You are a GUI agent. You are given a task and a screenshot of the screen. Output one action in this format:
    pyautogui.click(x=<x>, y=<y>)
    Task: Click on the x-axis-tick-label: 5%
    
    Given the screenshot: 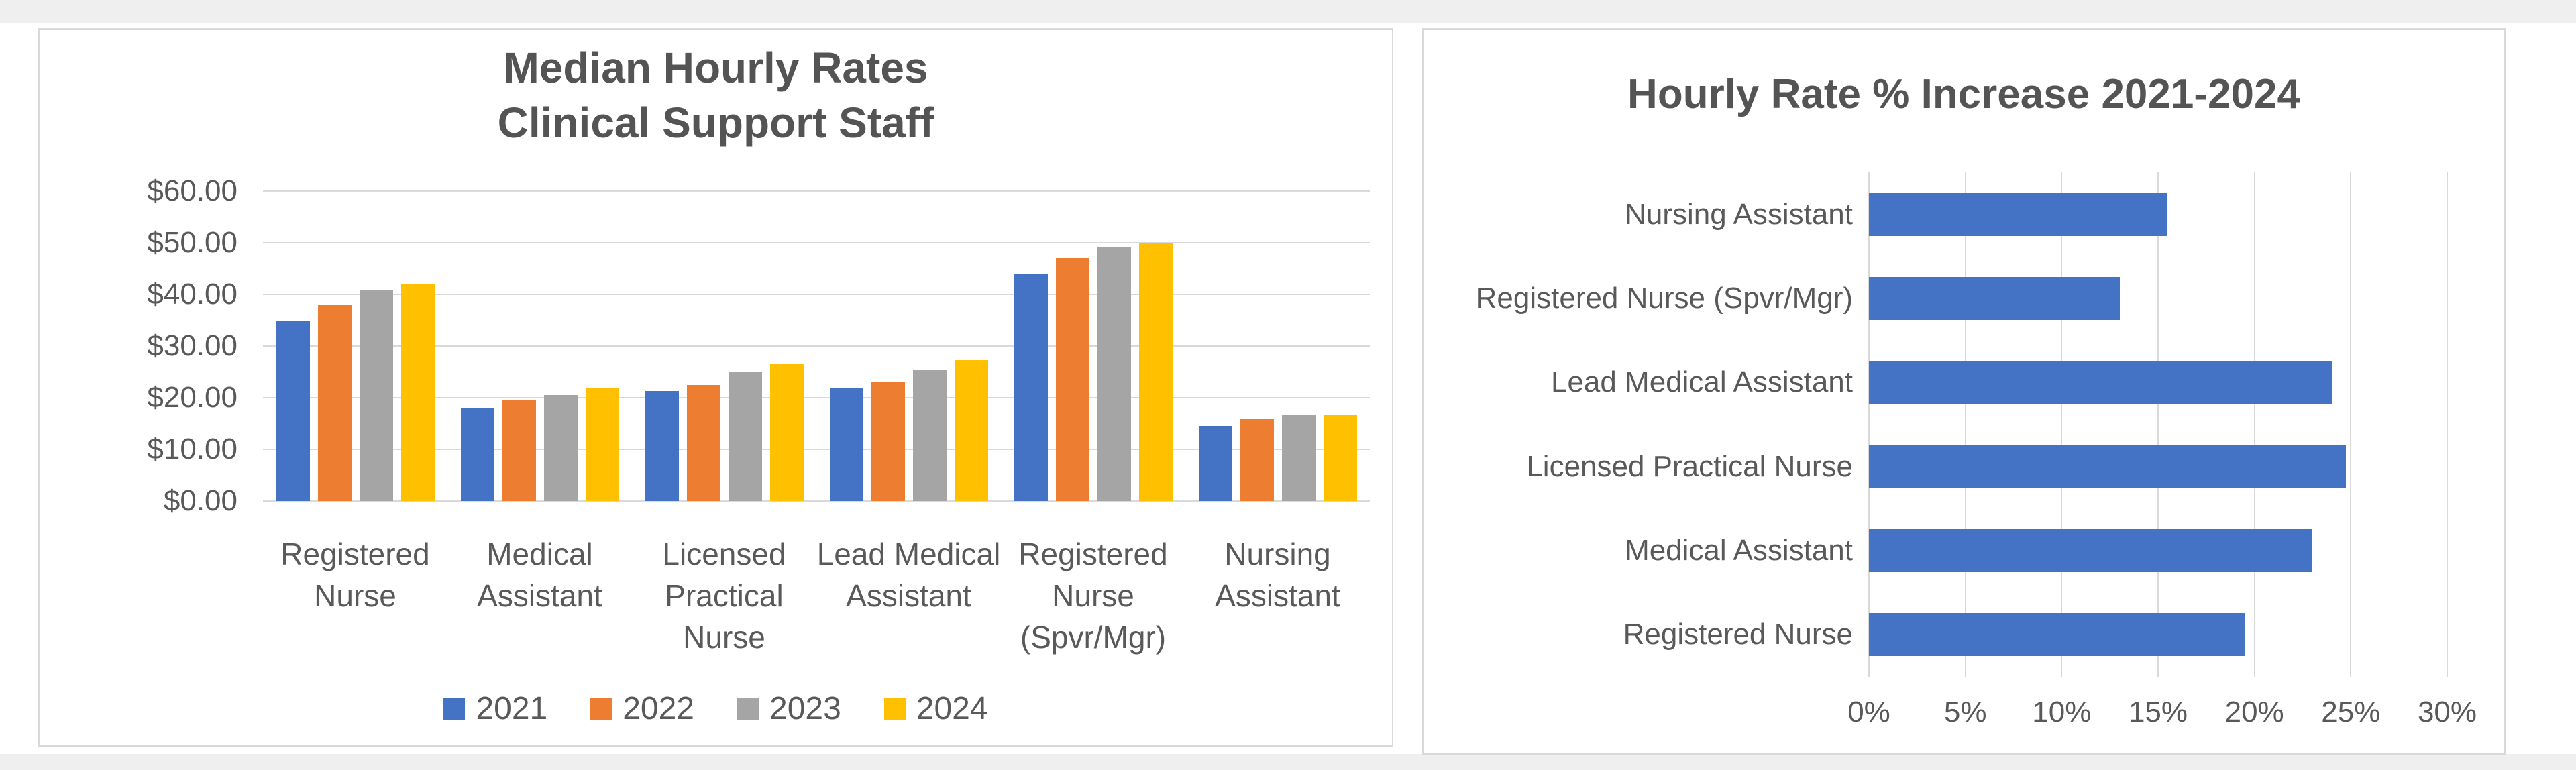 What is the action you would take?
    pyautogui.click(x=1965, y=712)
    